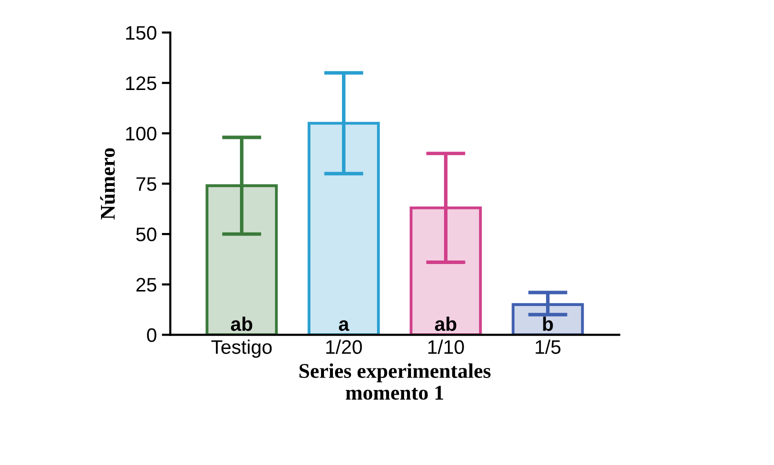  I want to click on y-tick-label: 75, so click(146, 184).